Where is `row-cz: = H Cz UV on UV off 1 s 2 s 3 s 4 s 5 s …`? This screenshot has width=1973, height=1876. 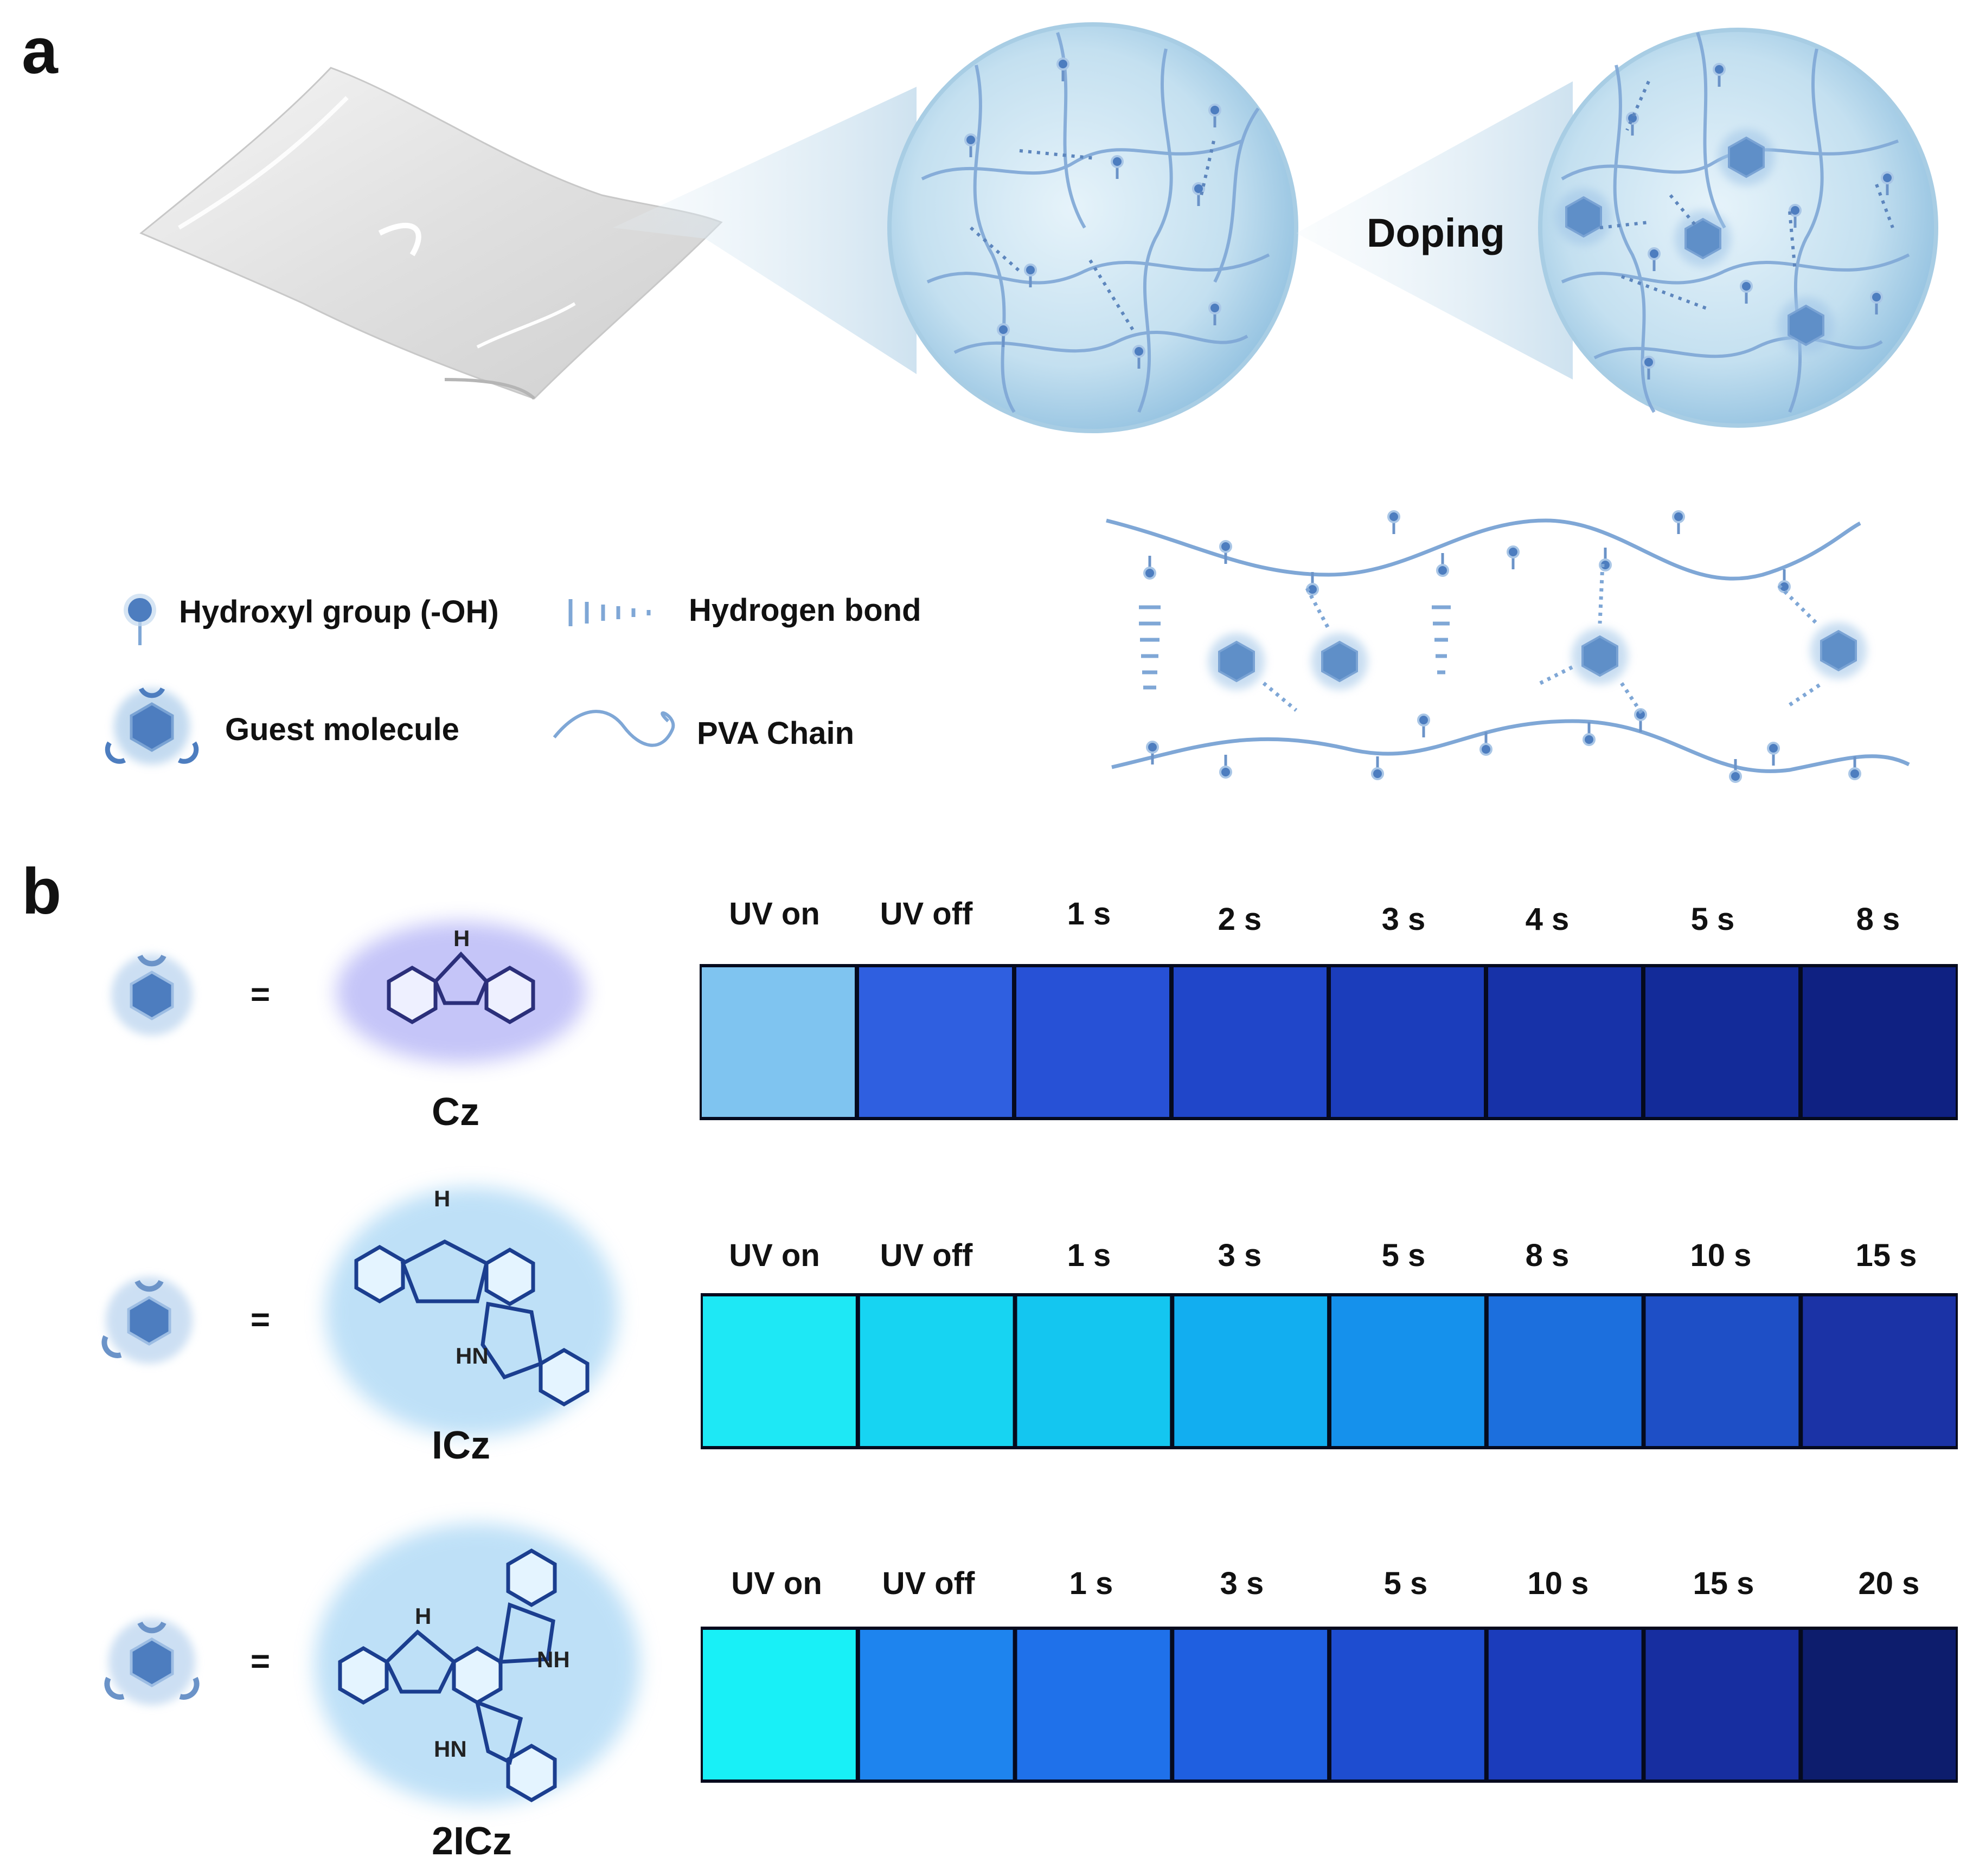
row-cz: = H Cz UV on UV off 1 s 2 s 3 s 4 s 5 s … is located at coordinates (1034, 1015).